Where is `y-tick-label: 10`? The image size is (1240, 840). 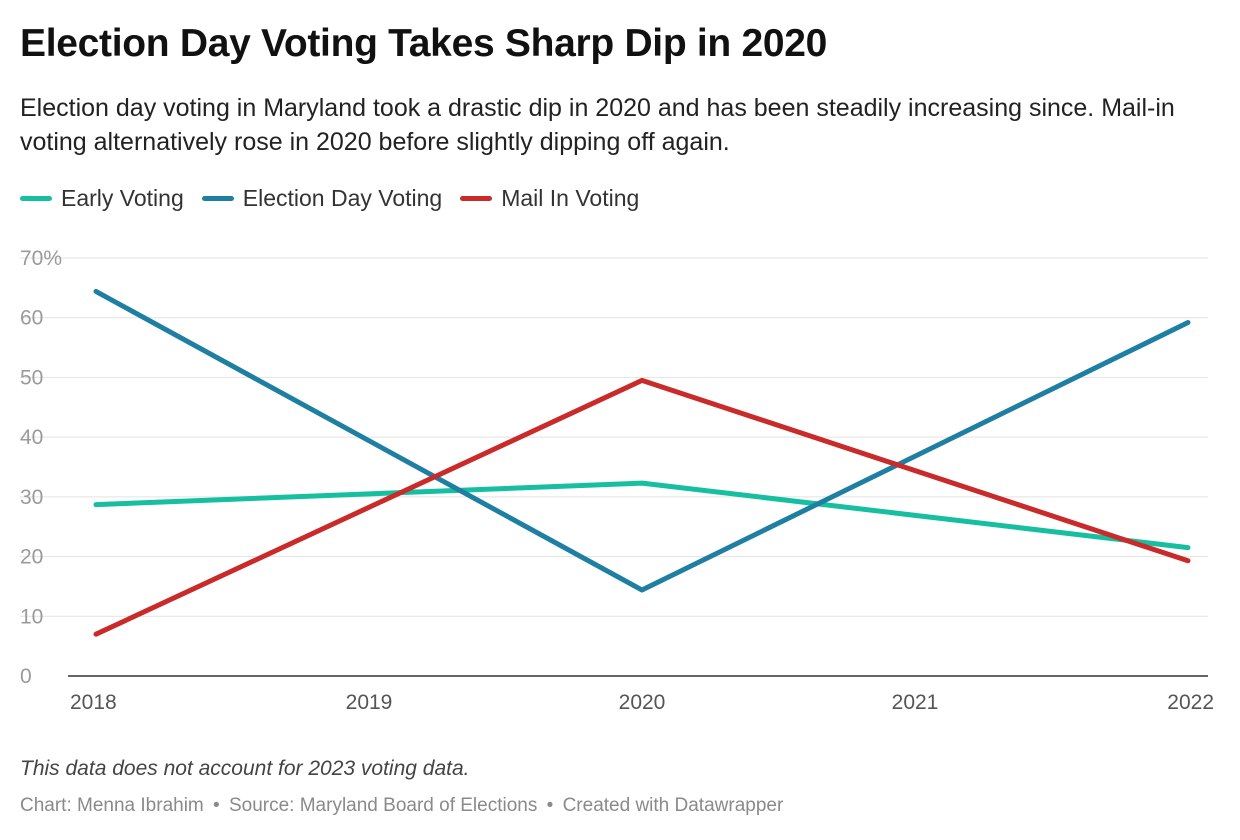
y-tick-label: 10 is located at coordinates (31, 616).